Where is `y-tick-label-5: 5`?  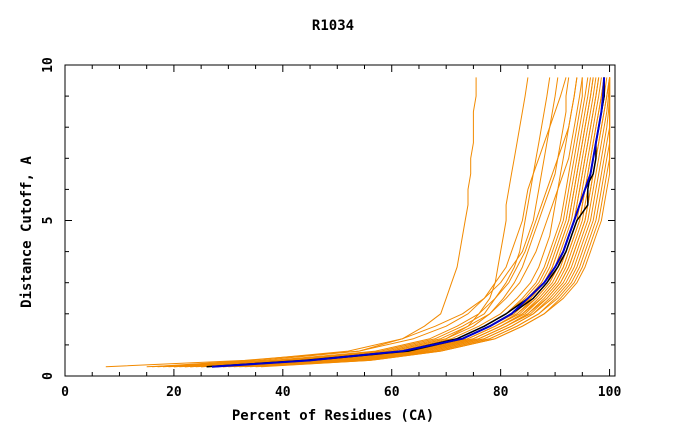 y-tick-label-5: 5 is located at coordinates (48, 221).